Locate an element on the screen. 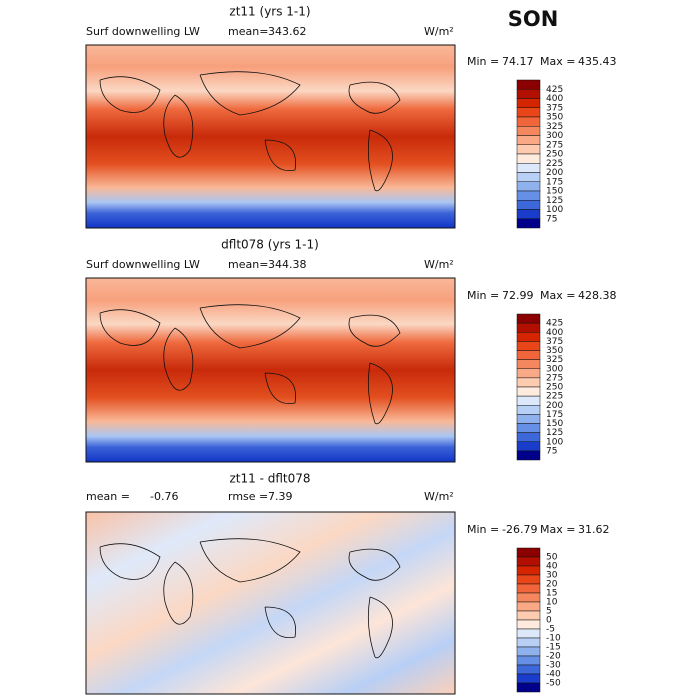  stat-value: 343.62 is located at coordinates (287, 31).